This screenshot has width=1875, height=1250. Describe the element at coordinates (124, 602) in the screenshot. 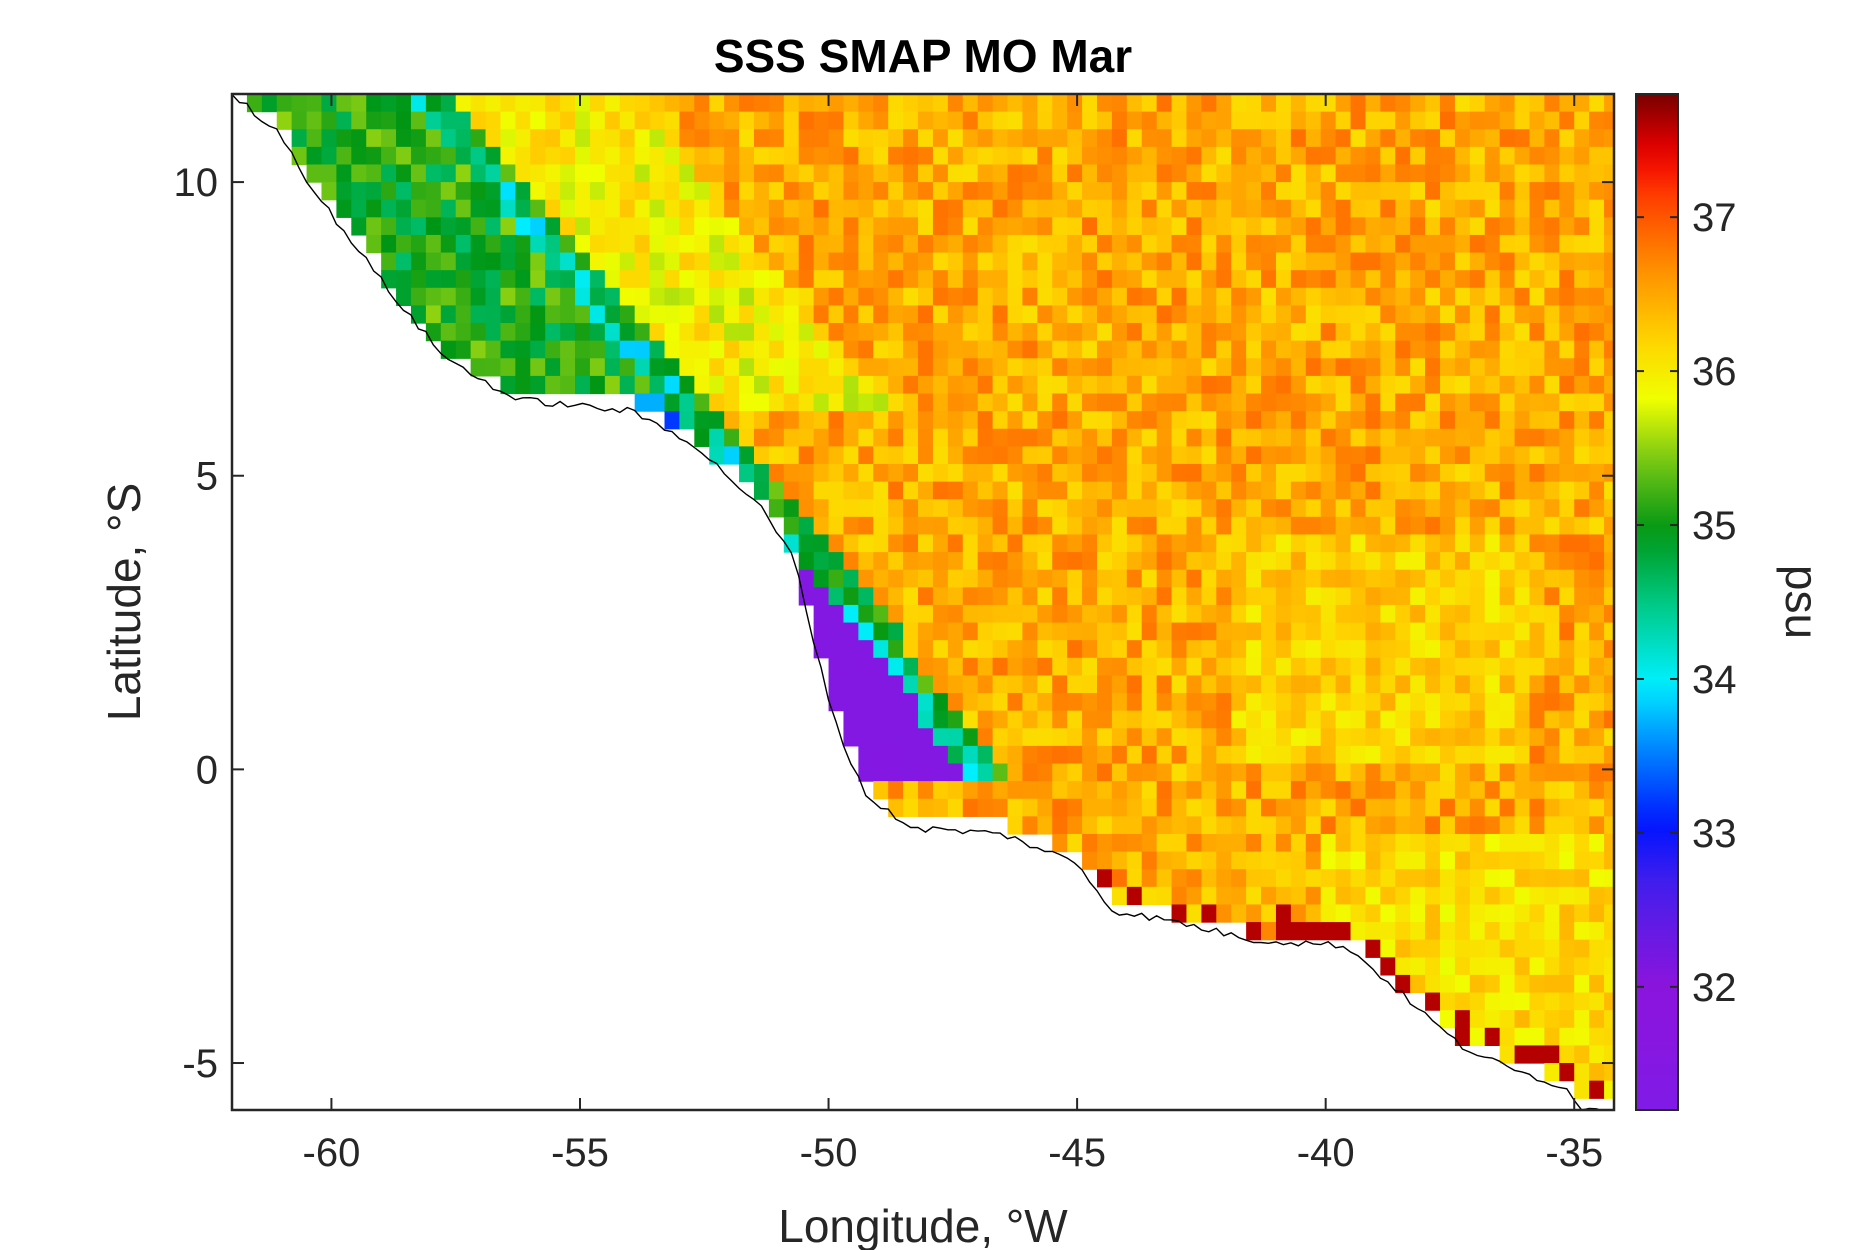

I see `y-axis-label: Latitude, °S` at that location.